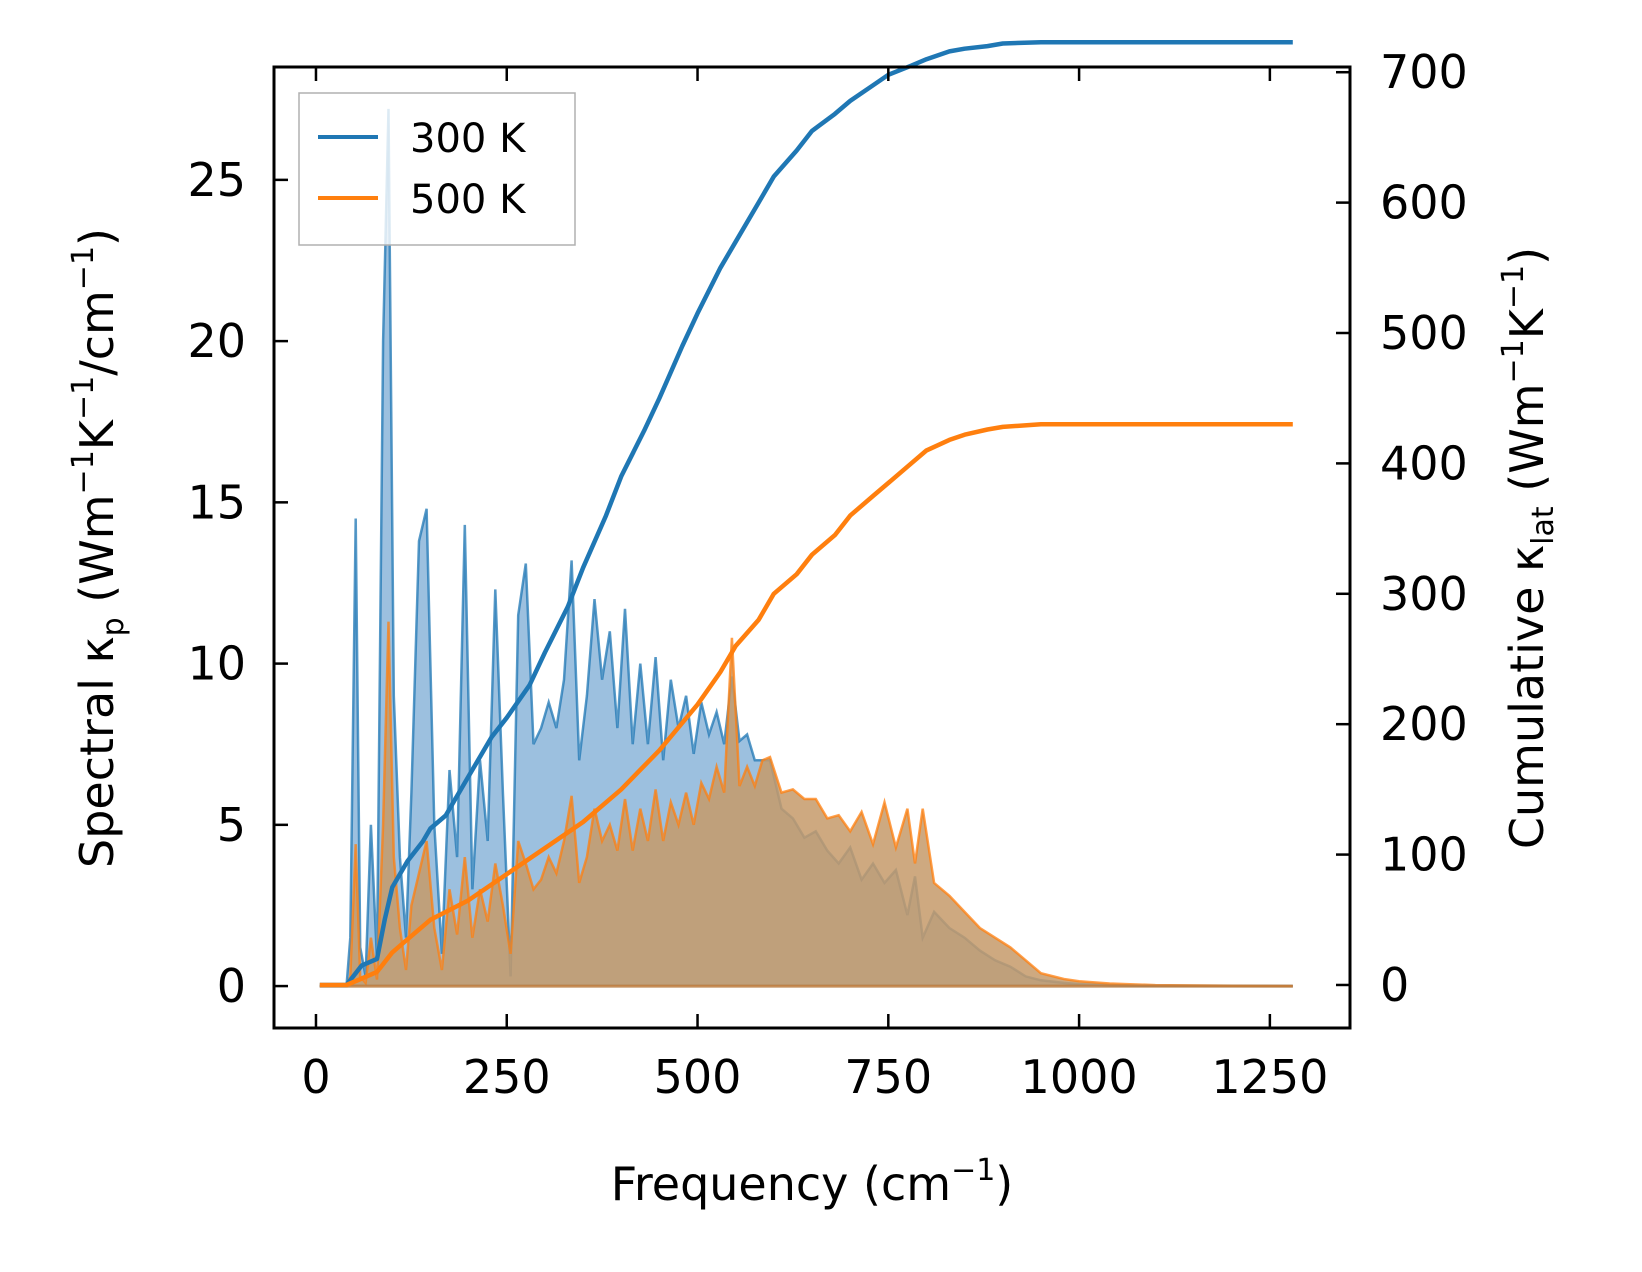  What do you see at coordinates (113, 626) in the screenshot?
I see `y-left-sub: p` at bounding box center [113, 626].